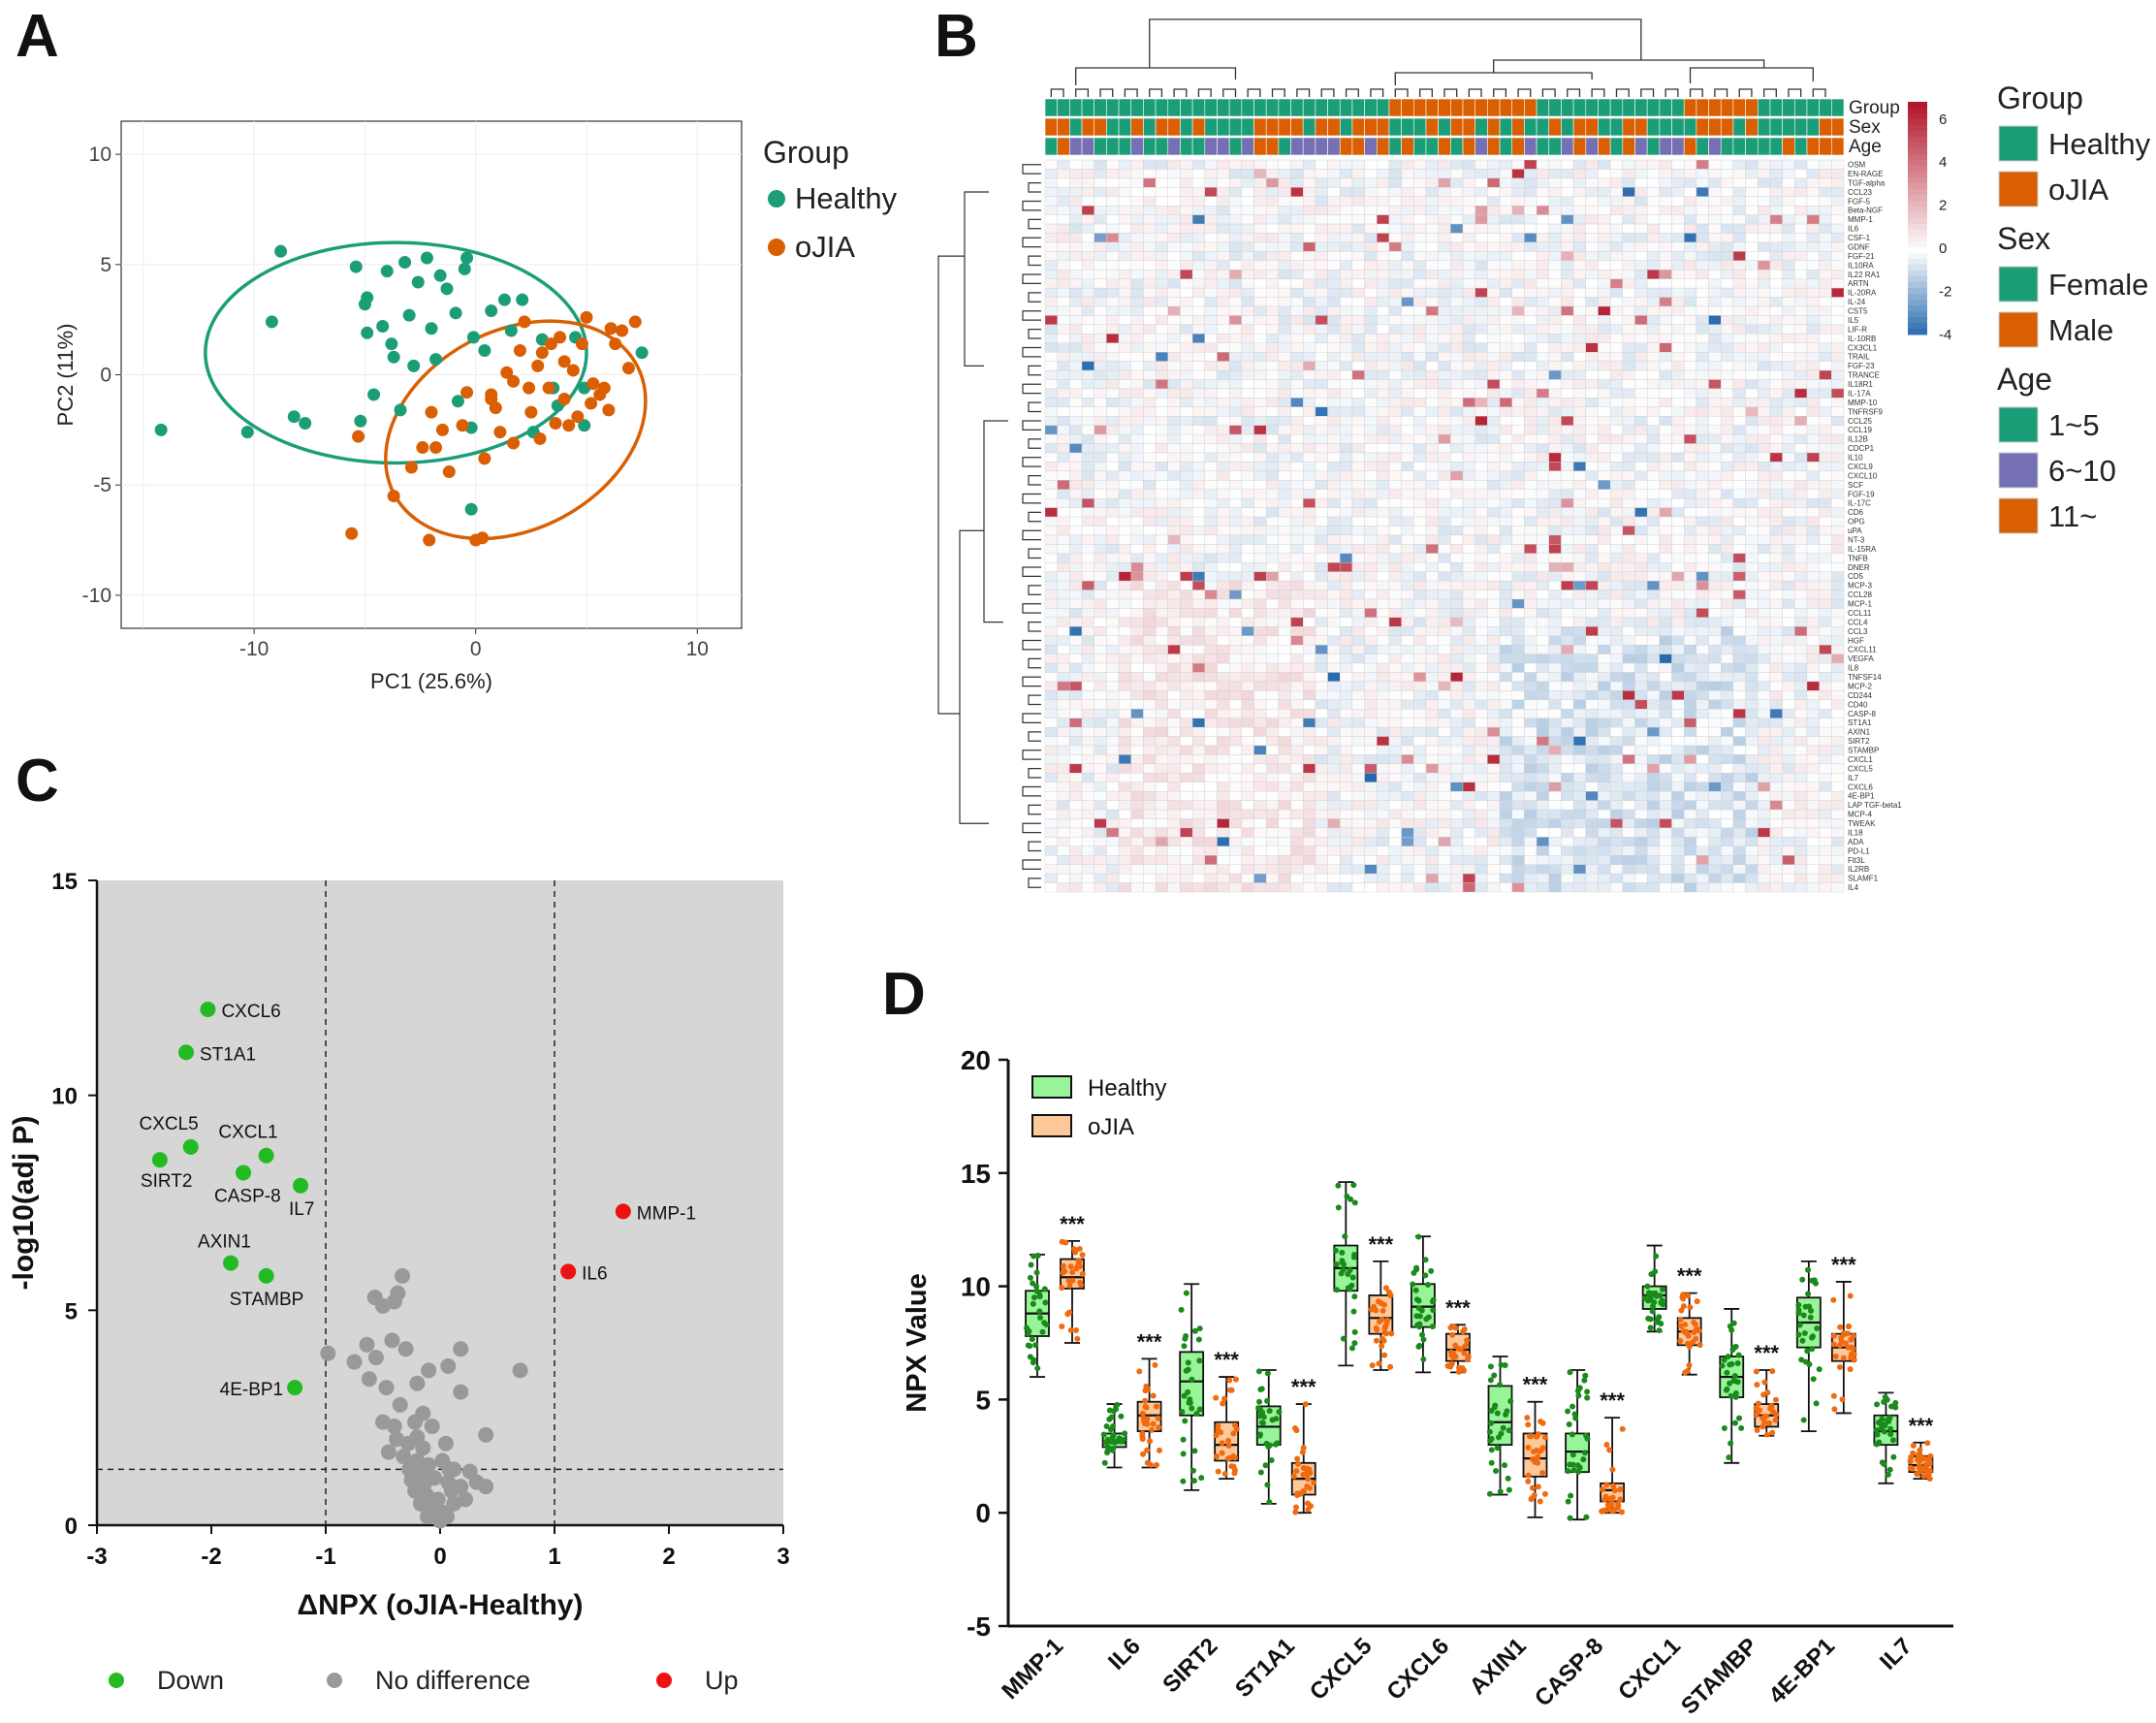 This screenshot has width=2156, height=1723. What do you see at coordinates (1863, 476) in the screenshot?
I see `row-label: CXCL10` at bounding box center [1863, 476].